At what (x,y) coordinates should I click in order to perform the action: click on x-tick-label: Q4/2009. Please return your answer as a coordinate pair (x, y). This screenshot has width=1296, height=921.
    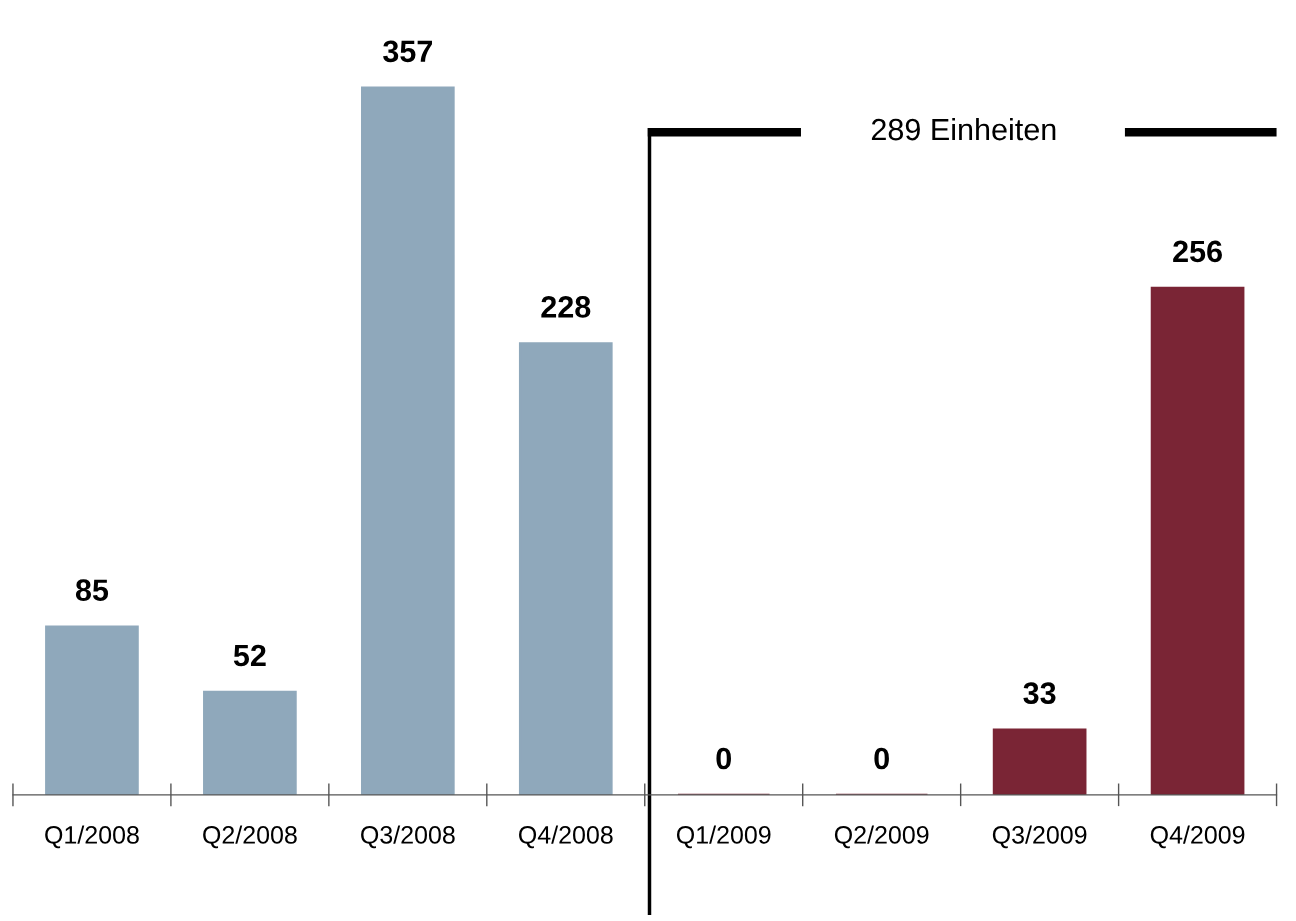
    Looking at the image, I should click on (1197, 837).